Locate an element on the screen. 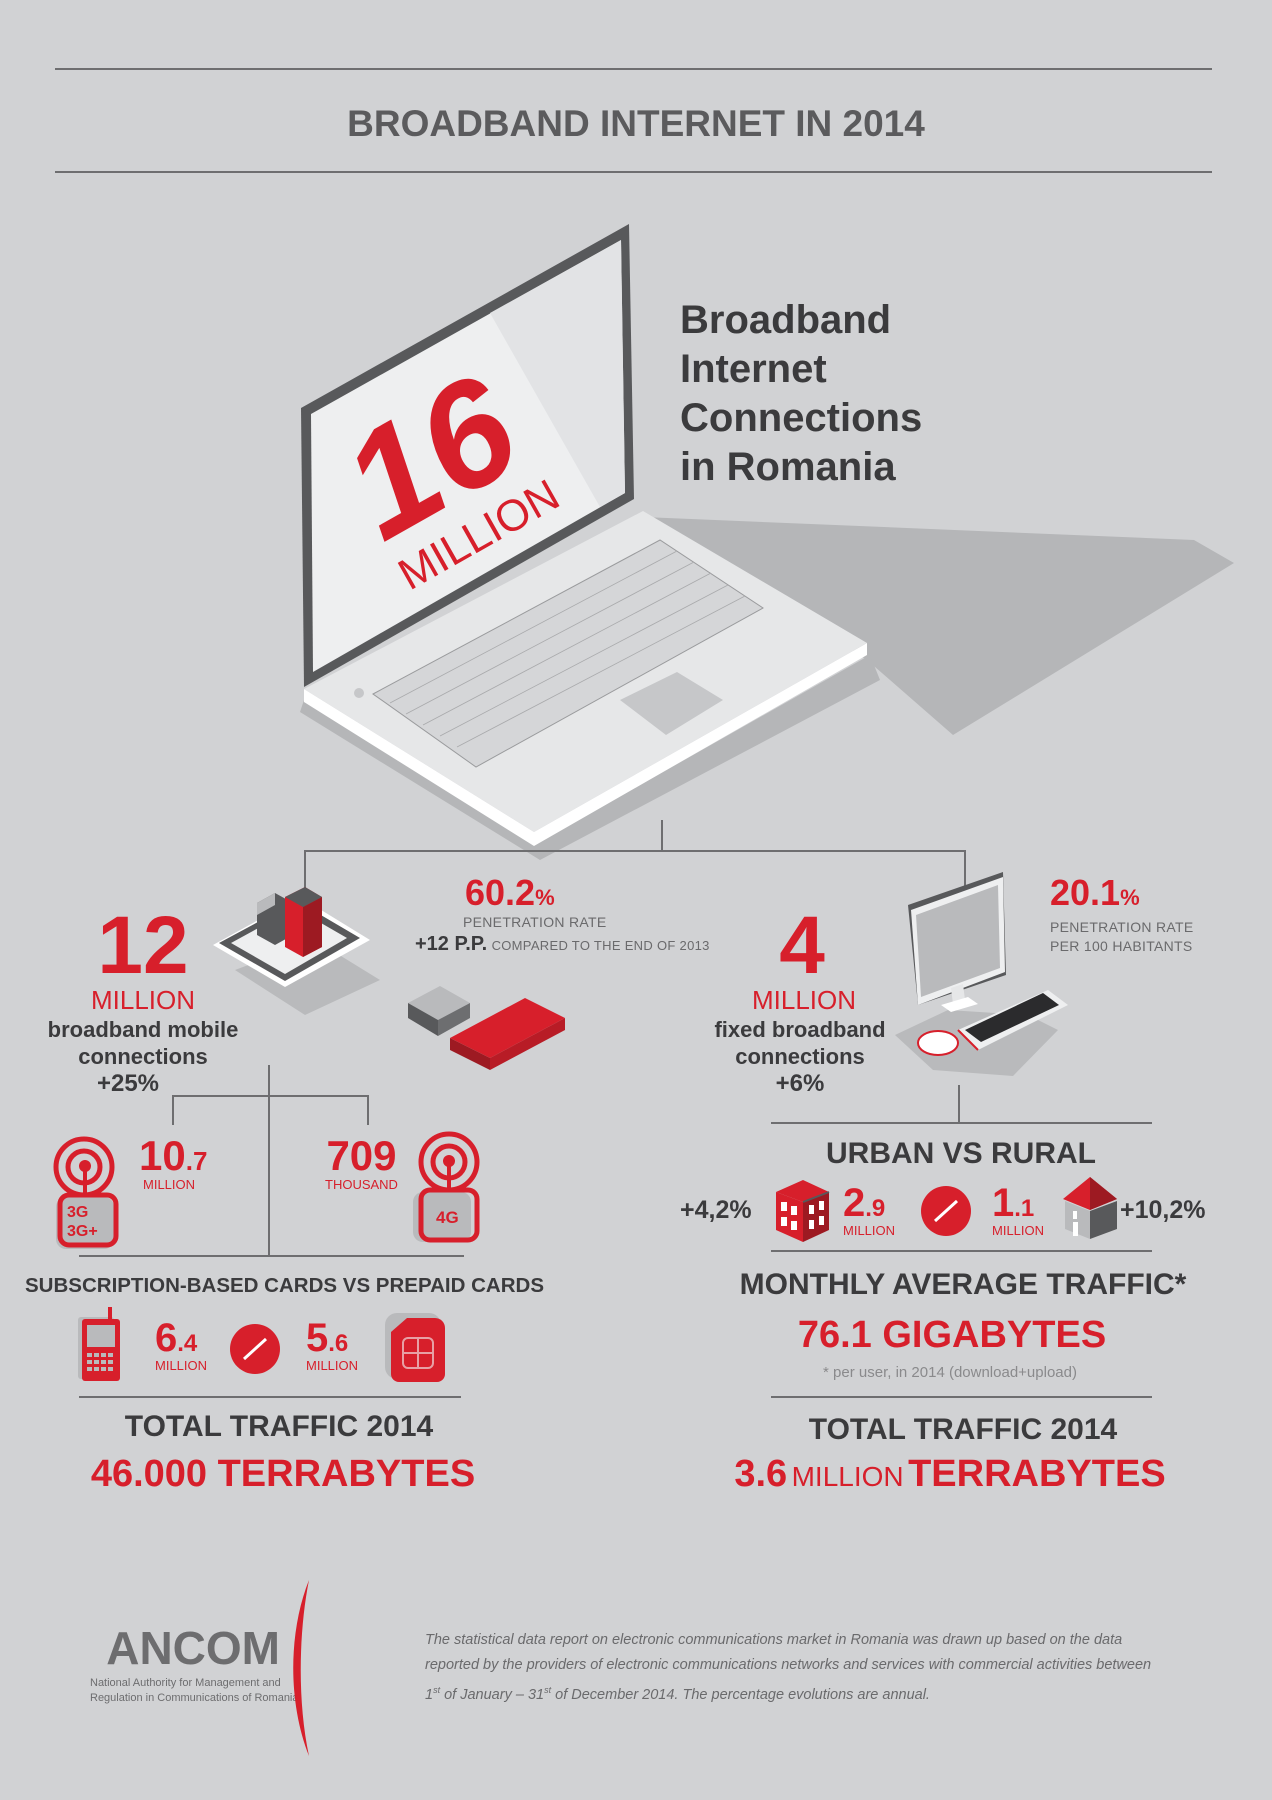 This screenshot has height=1800, width=1272. fixed-penetration: 20.1% is located at coordinates (1095, 893).